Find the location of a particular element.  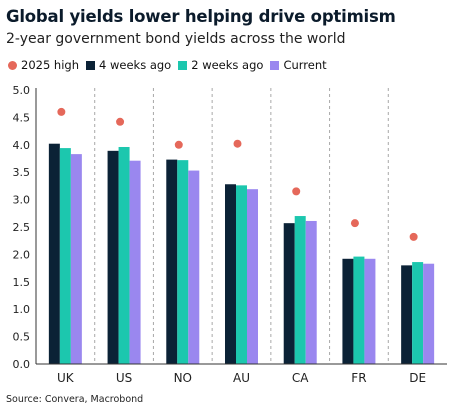

legend-label-current: Current is located at coordinates (305, 65).